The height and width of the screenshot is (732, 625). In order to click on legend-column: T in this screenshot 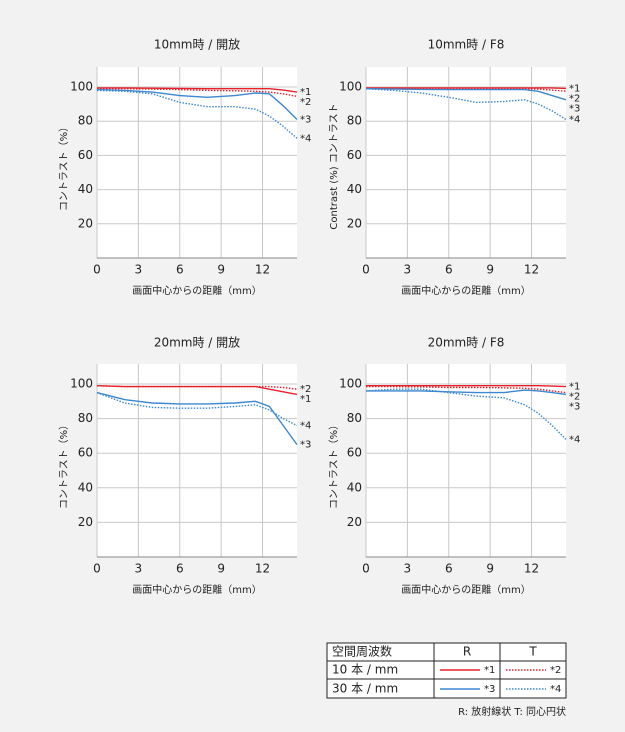, I will do `click(532, 652)`.